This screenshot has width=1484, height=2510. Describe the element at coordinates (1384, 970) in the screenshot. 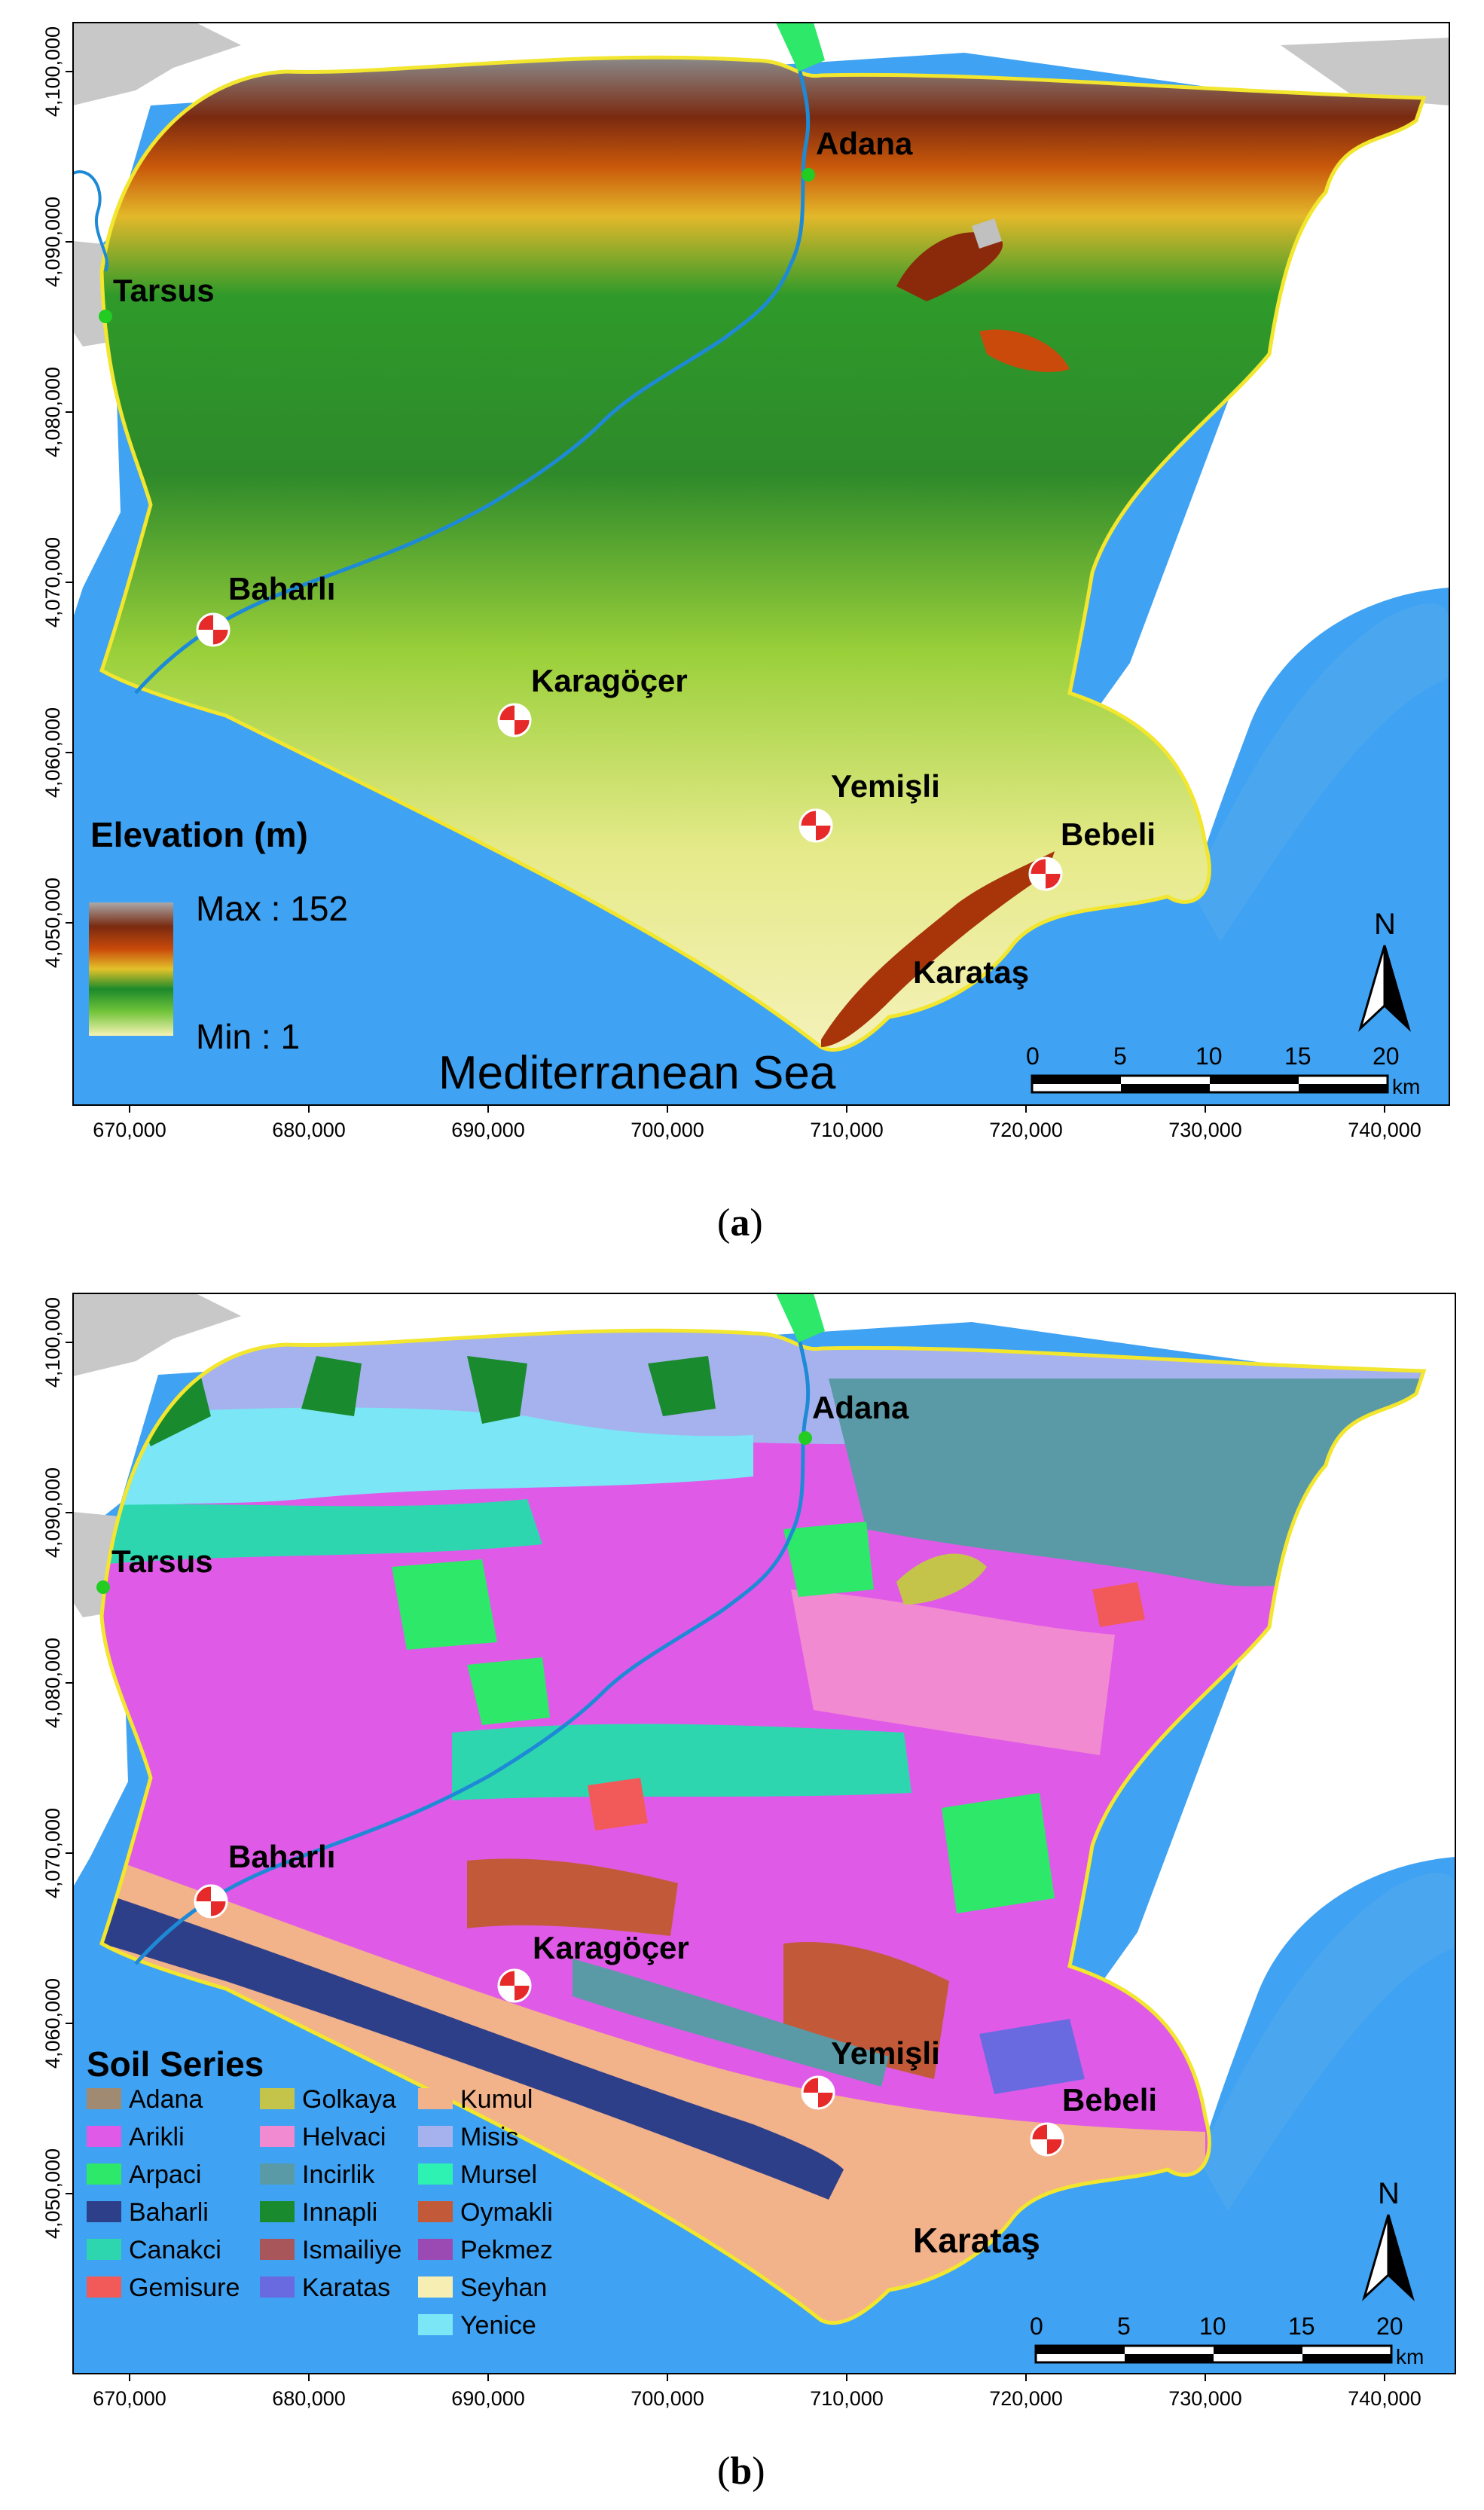

I see `north-arrow-icon: N` at that location.